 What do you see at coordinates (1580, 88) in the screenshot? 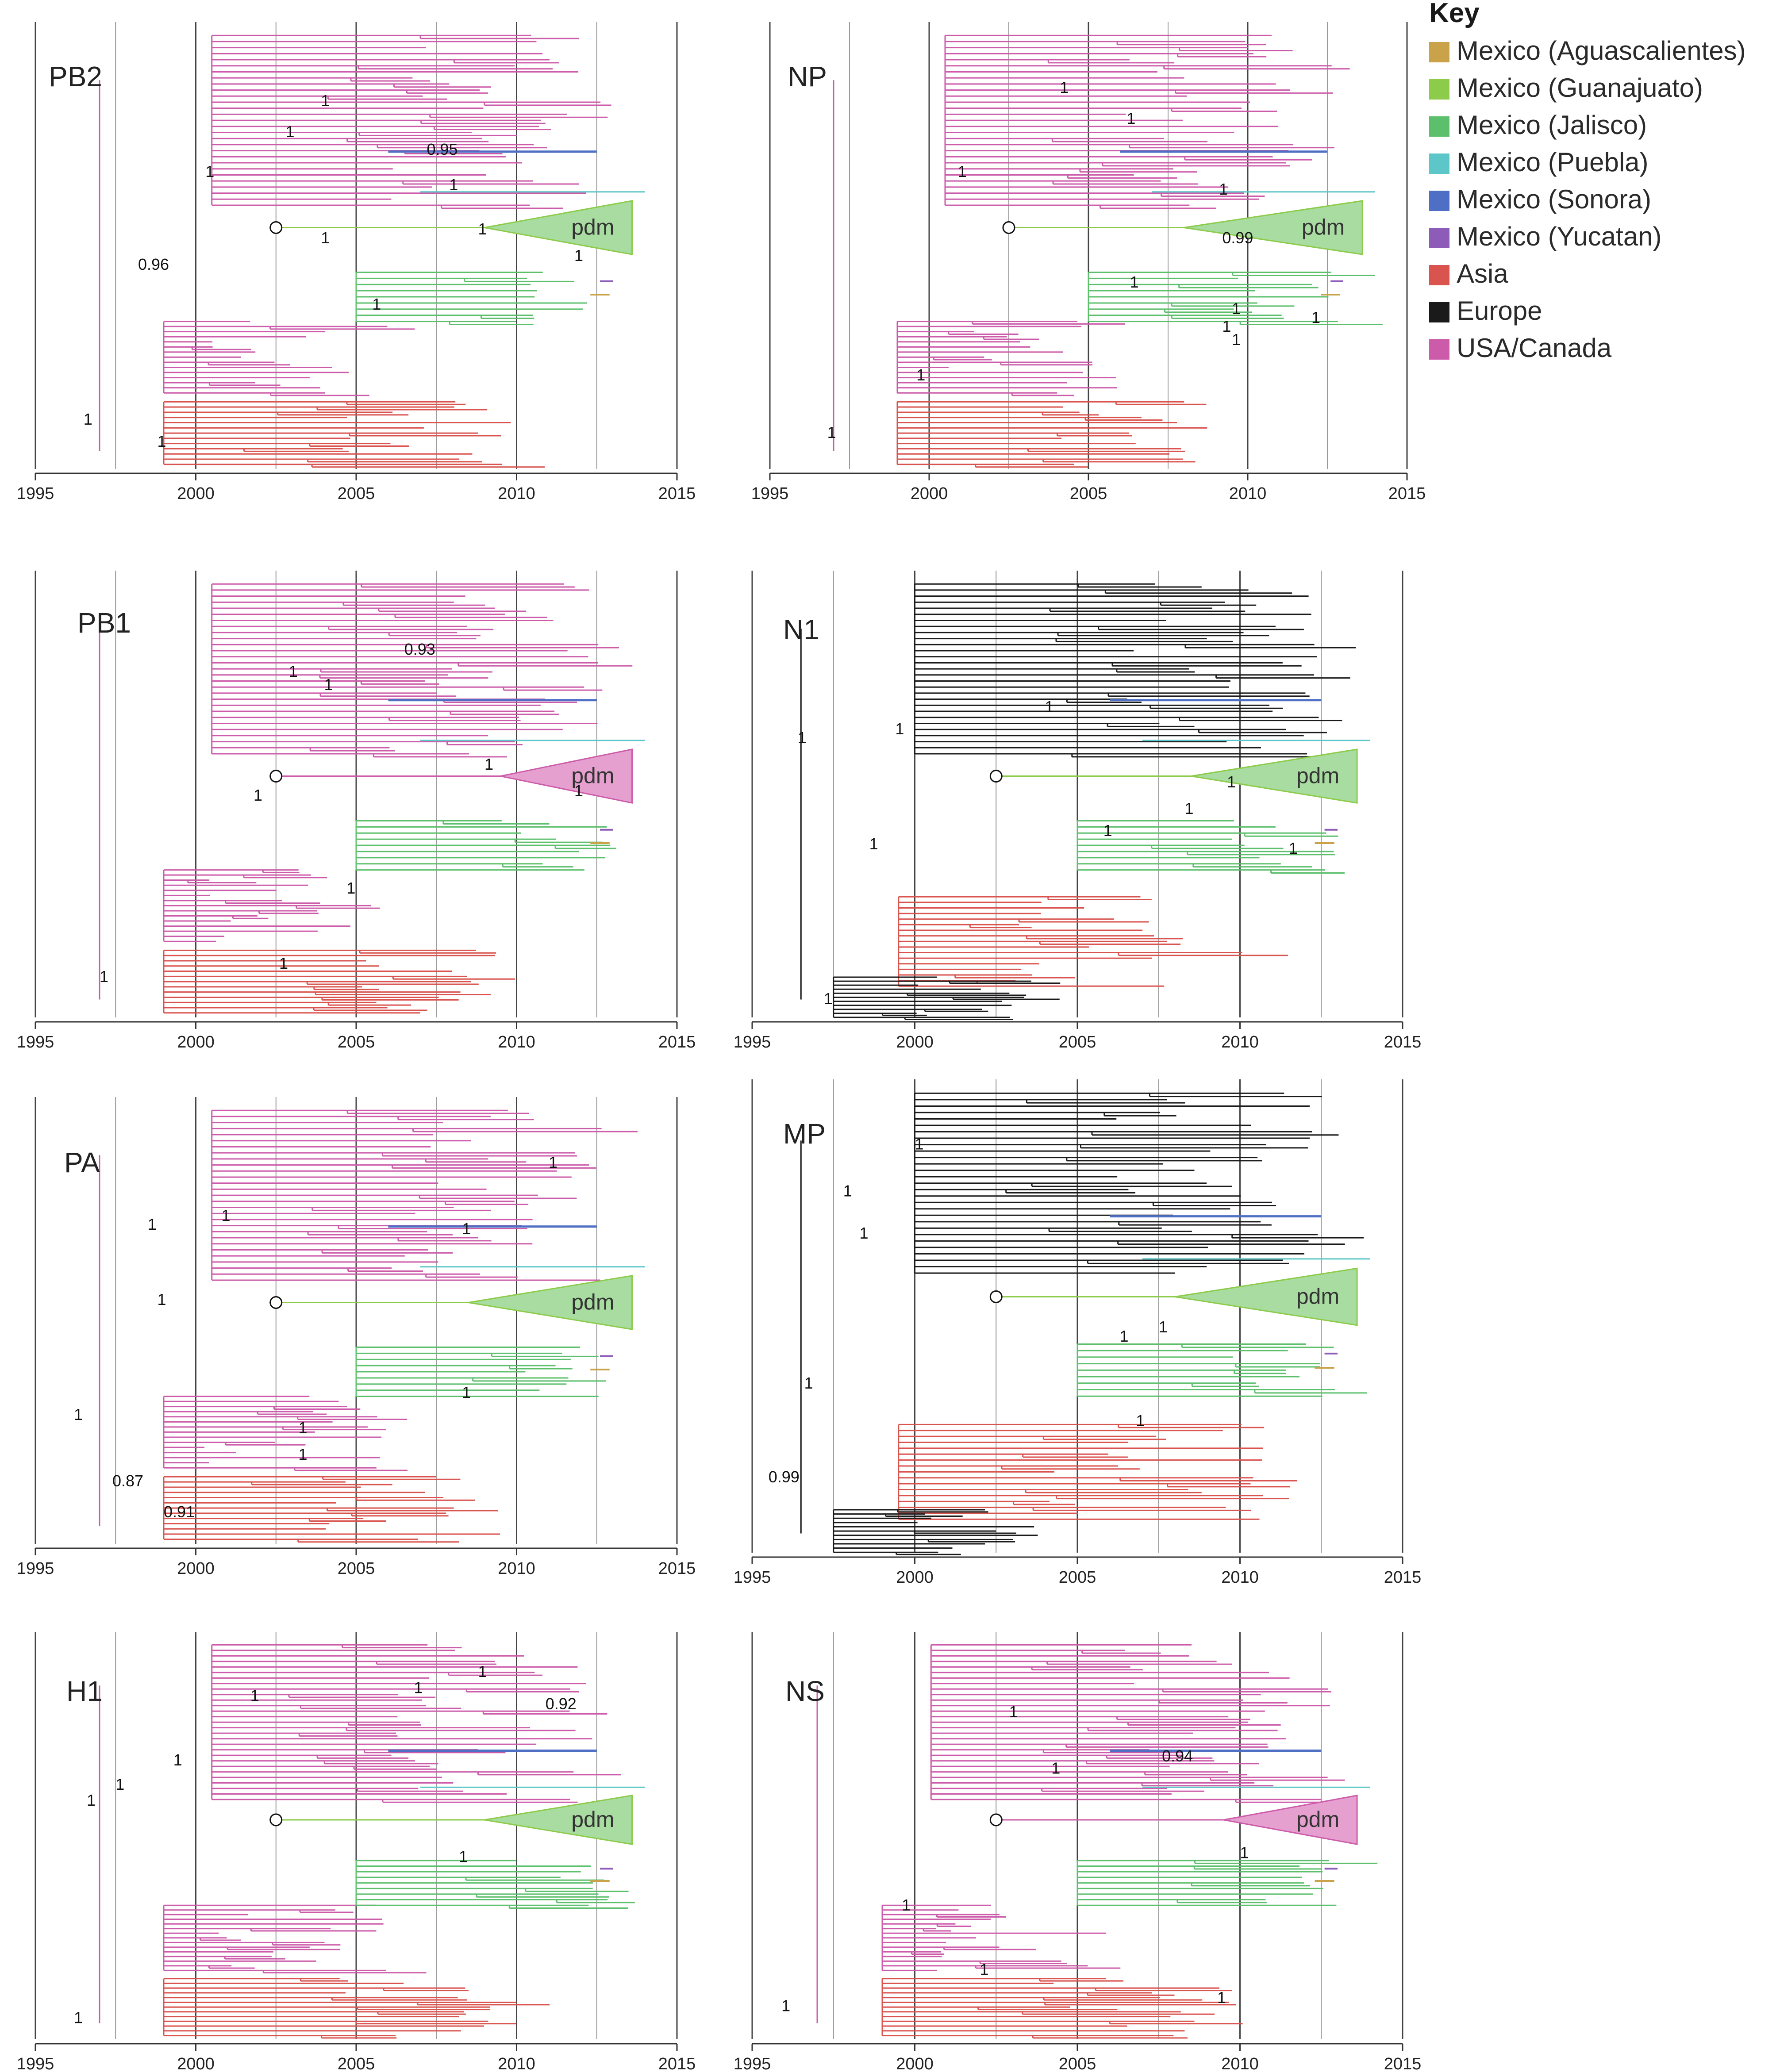
I see `legend-label: Mexico (Guanajuato)` at bounding box center [1580, 88].